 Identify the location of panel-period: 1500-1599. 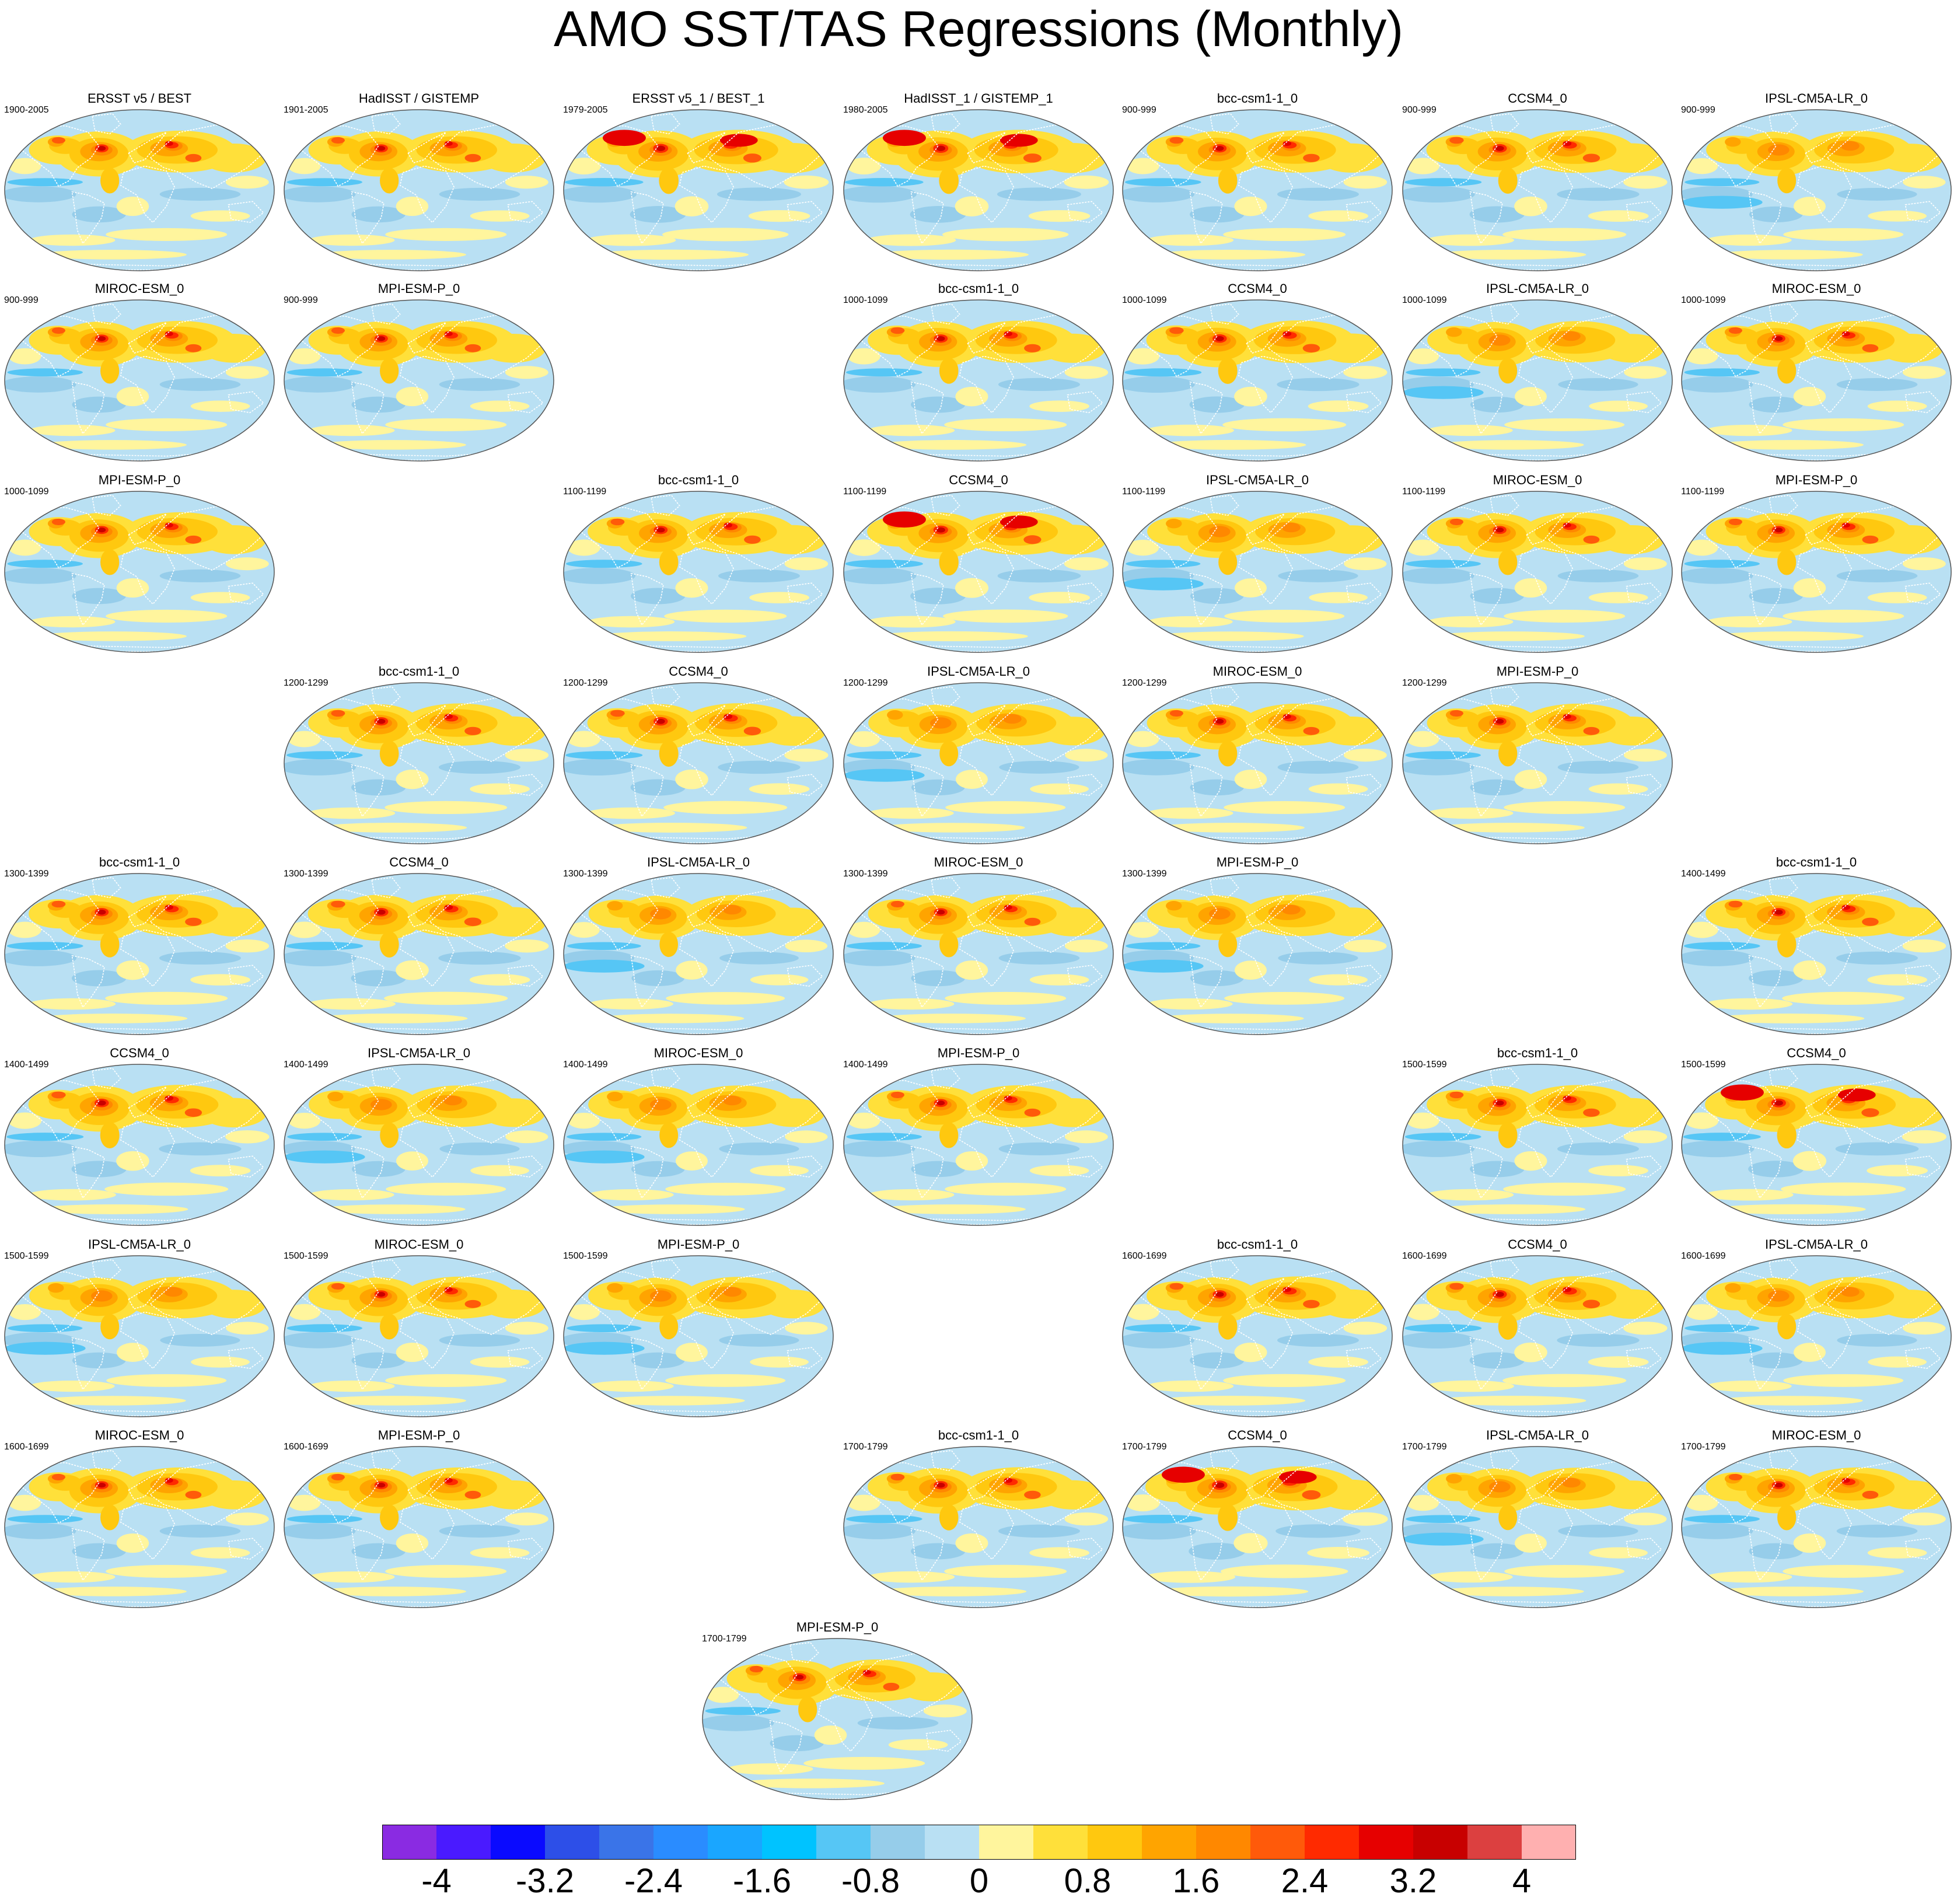
(1424, 1065).